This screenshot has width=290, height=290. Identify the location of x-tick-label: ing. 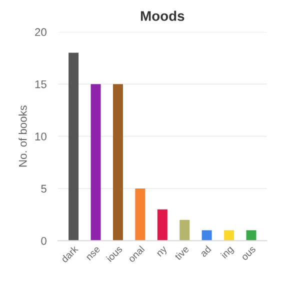
(228, 252).